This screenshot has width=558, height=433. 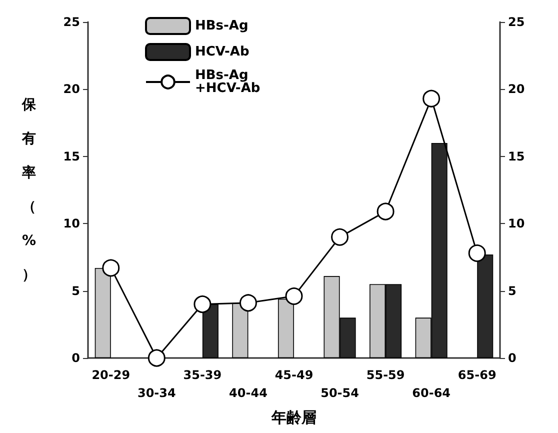 What do you see at coordinates (248, 393) in the screenshot?
I see `x-tick-label: 40-44` at bounding box center [248, 393].